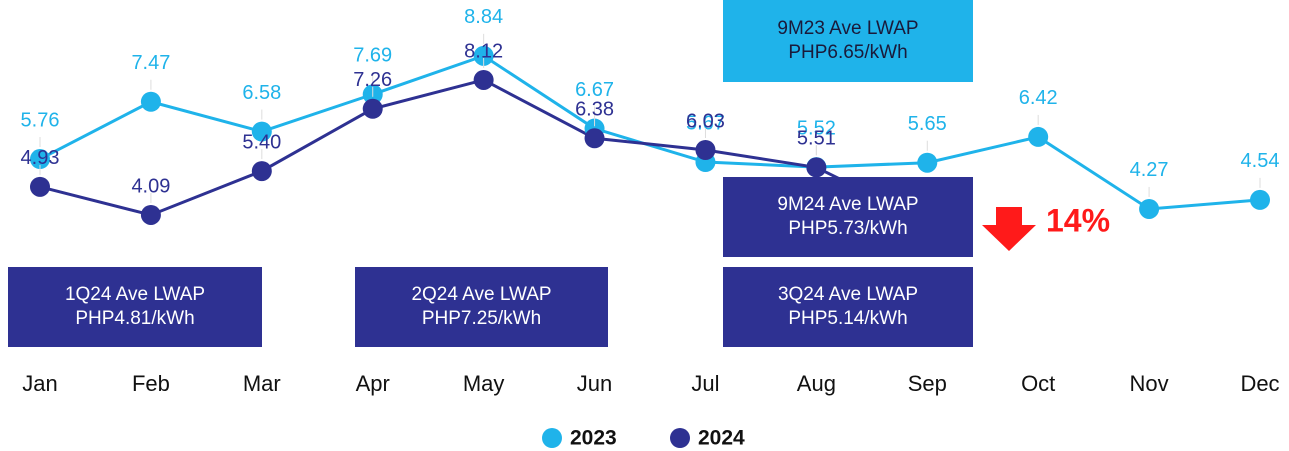 This screenshot has width=1289, height=451. I want to click on x-tick-label: Jun, so click(594, 383).